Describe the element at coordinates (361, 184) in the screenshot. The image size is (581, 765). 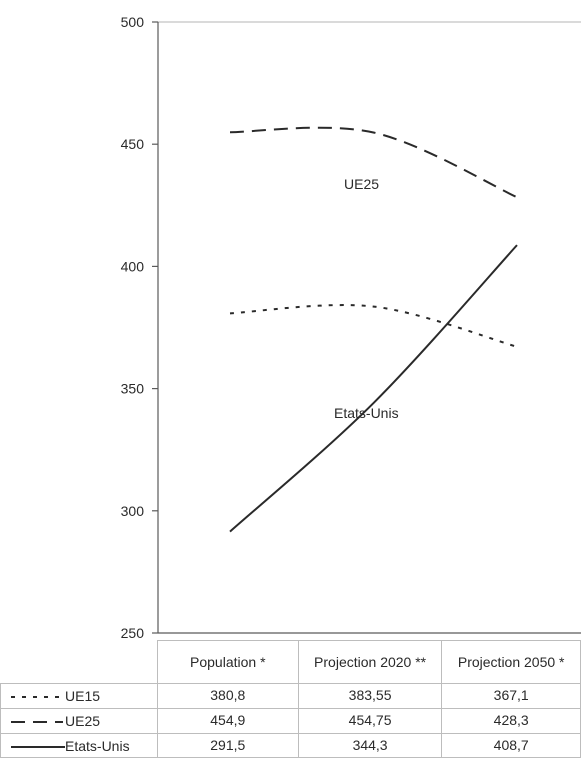
I see `annotation-ue25: UE25` at that location.